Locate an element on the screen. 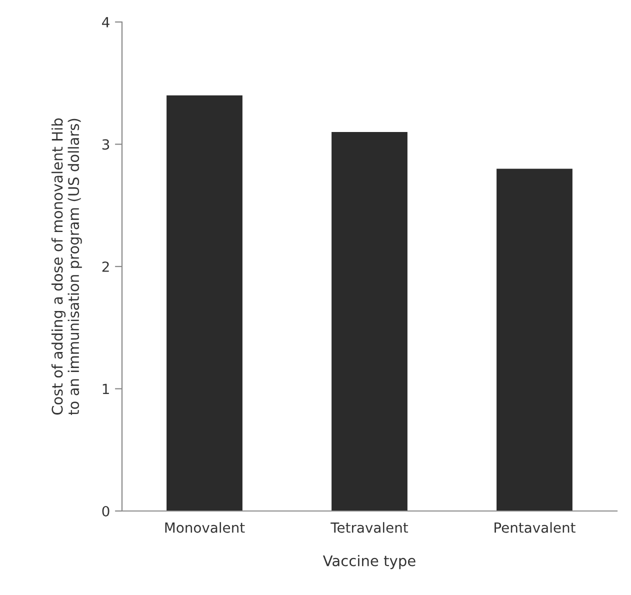 This screenshot has height=595, width=631. y-axis-title: Cost of adding a dose of monovalent Hib to an immunisation program (US dollars) is located at coordinates (66, 267).